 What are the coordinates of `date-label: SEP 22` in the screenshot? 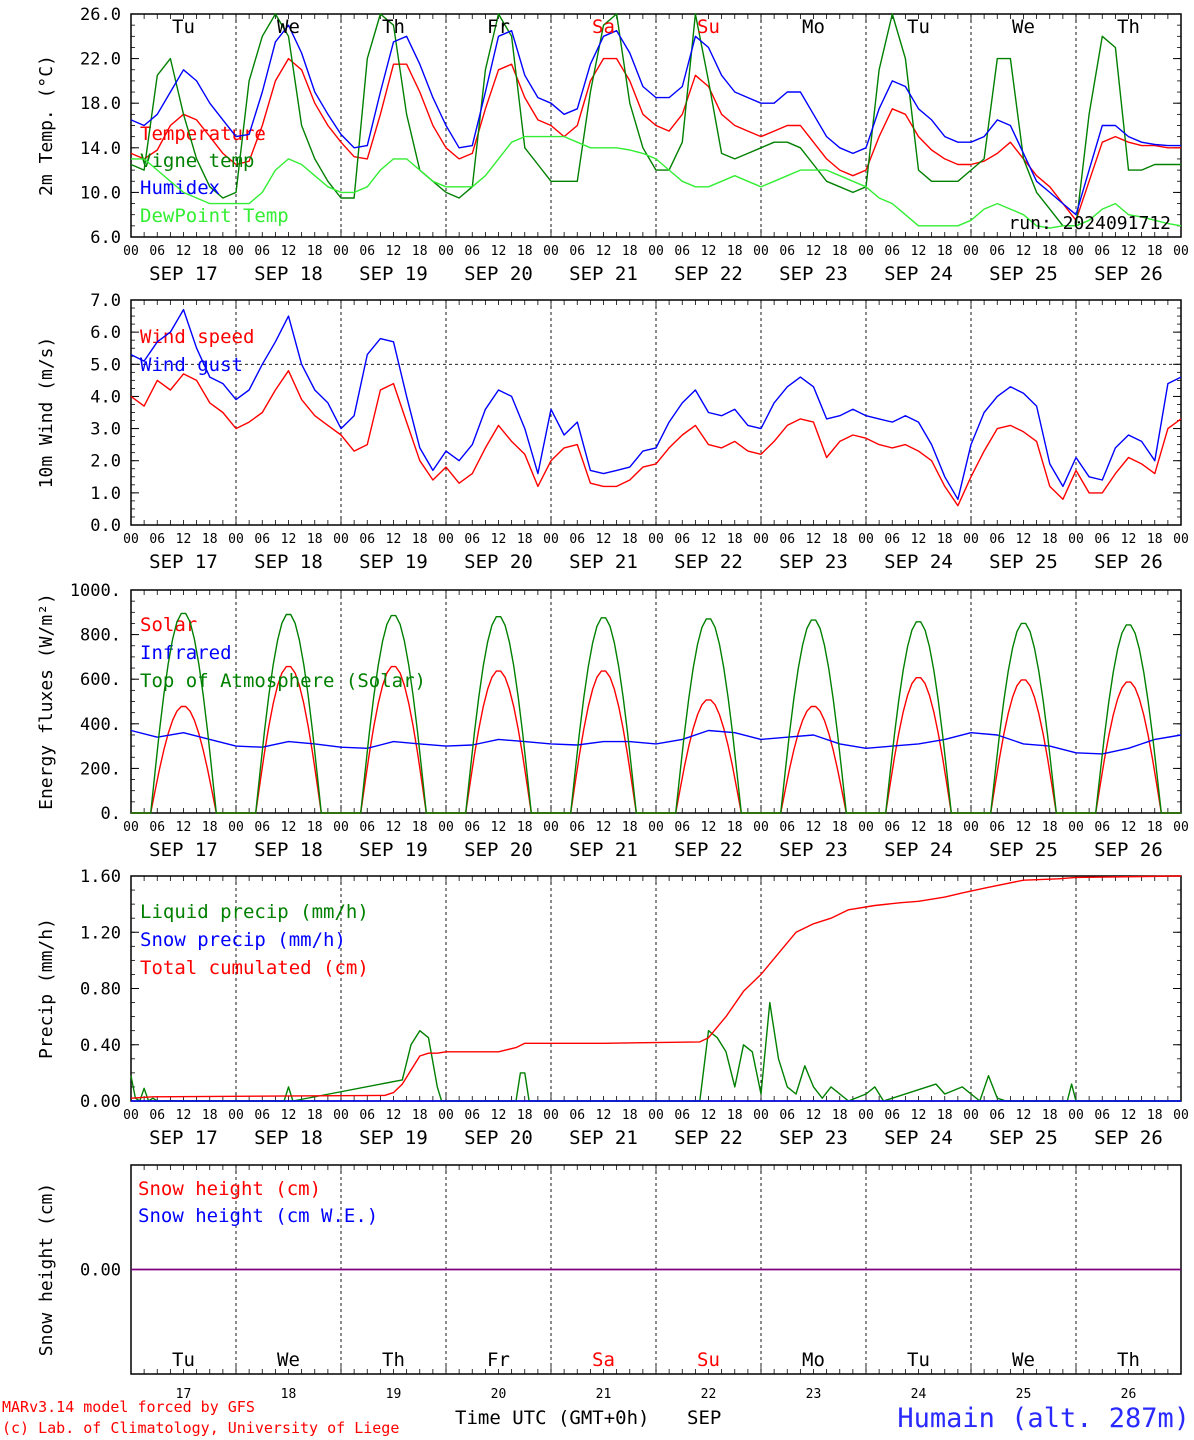 It's located at (708, 850).